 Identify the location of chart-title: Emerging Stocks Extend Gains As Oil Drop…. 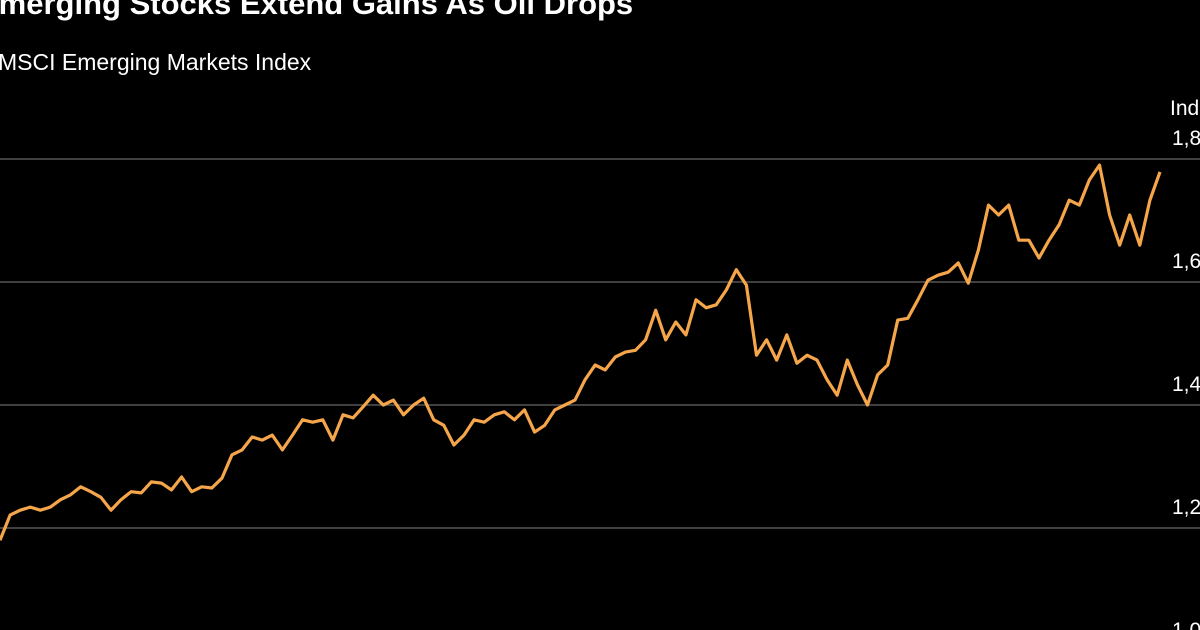
(316, 10).